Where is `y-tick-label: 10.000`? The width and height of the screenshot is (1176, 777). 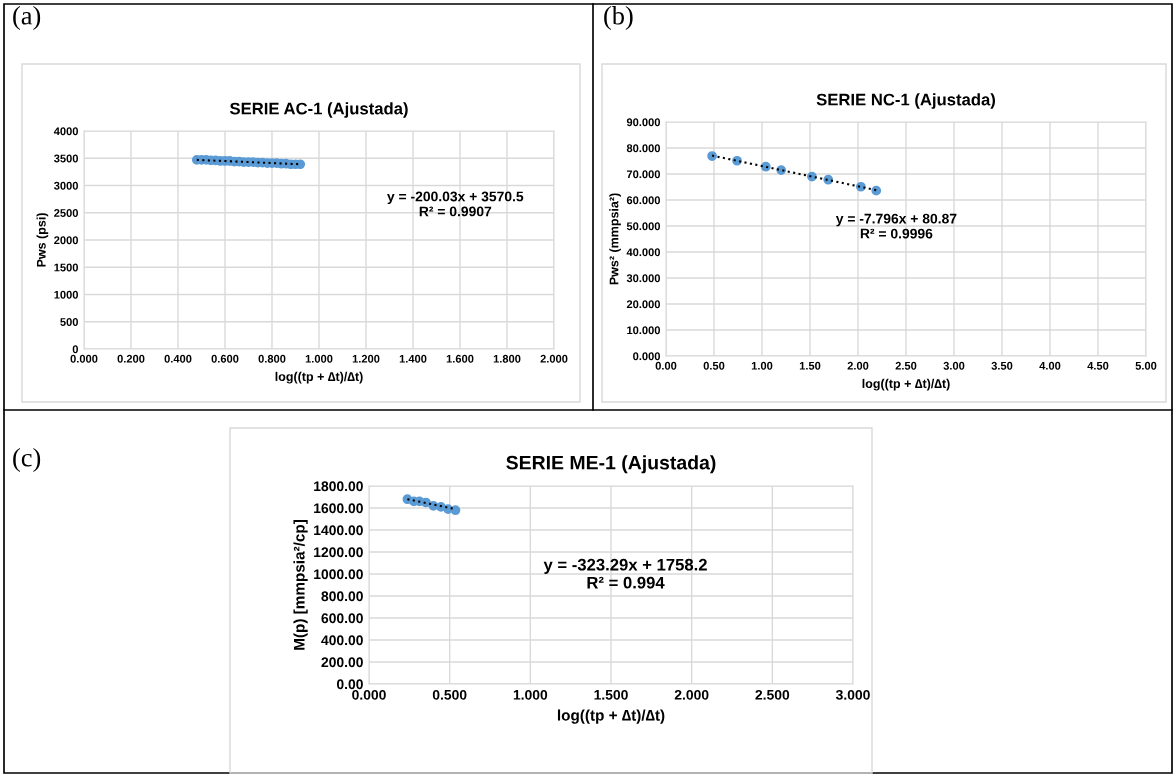 y-tick-label: 10.000 is located at coordinates (643, 330).